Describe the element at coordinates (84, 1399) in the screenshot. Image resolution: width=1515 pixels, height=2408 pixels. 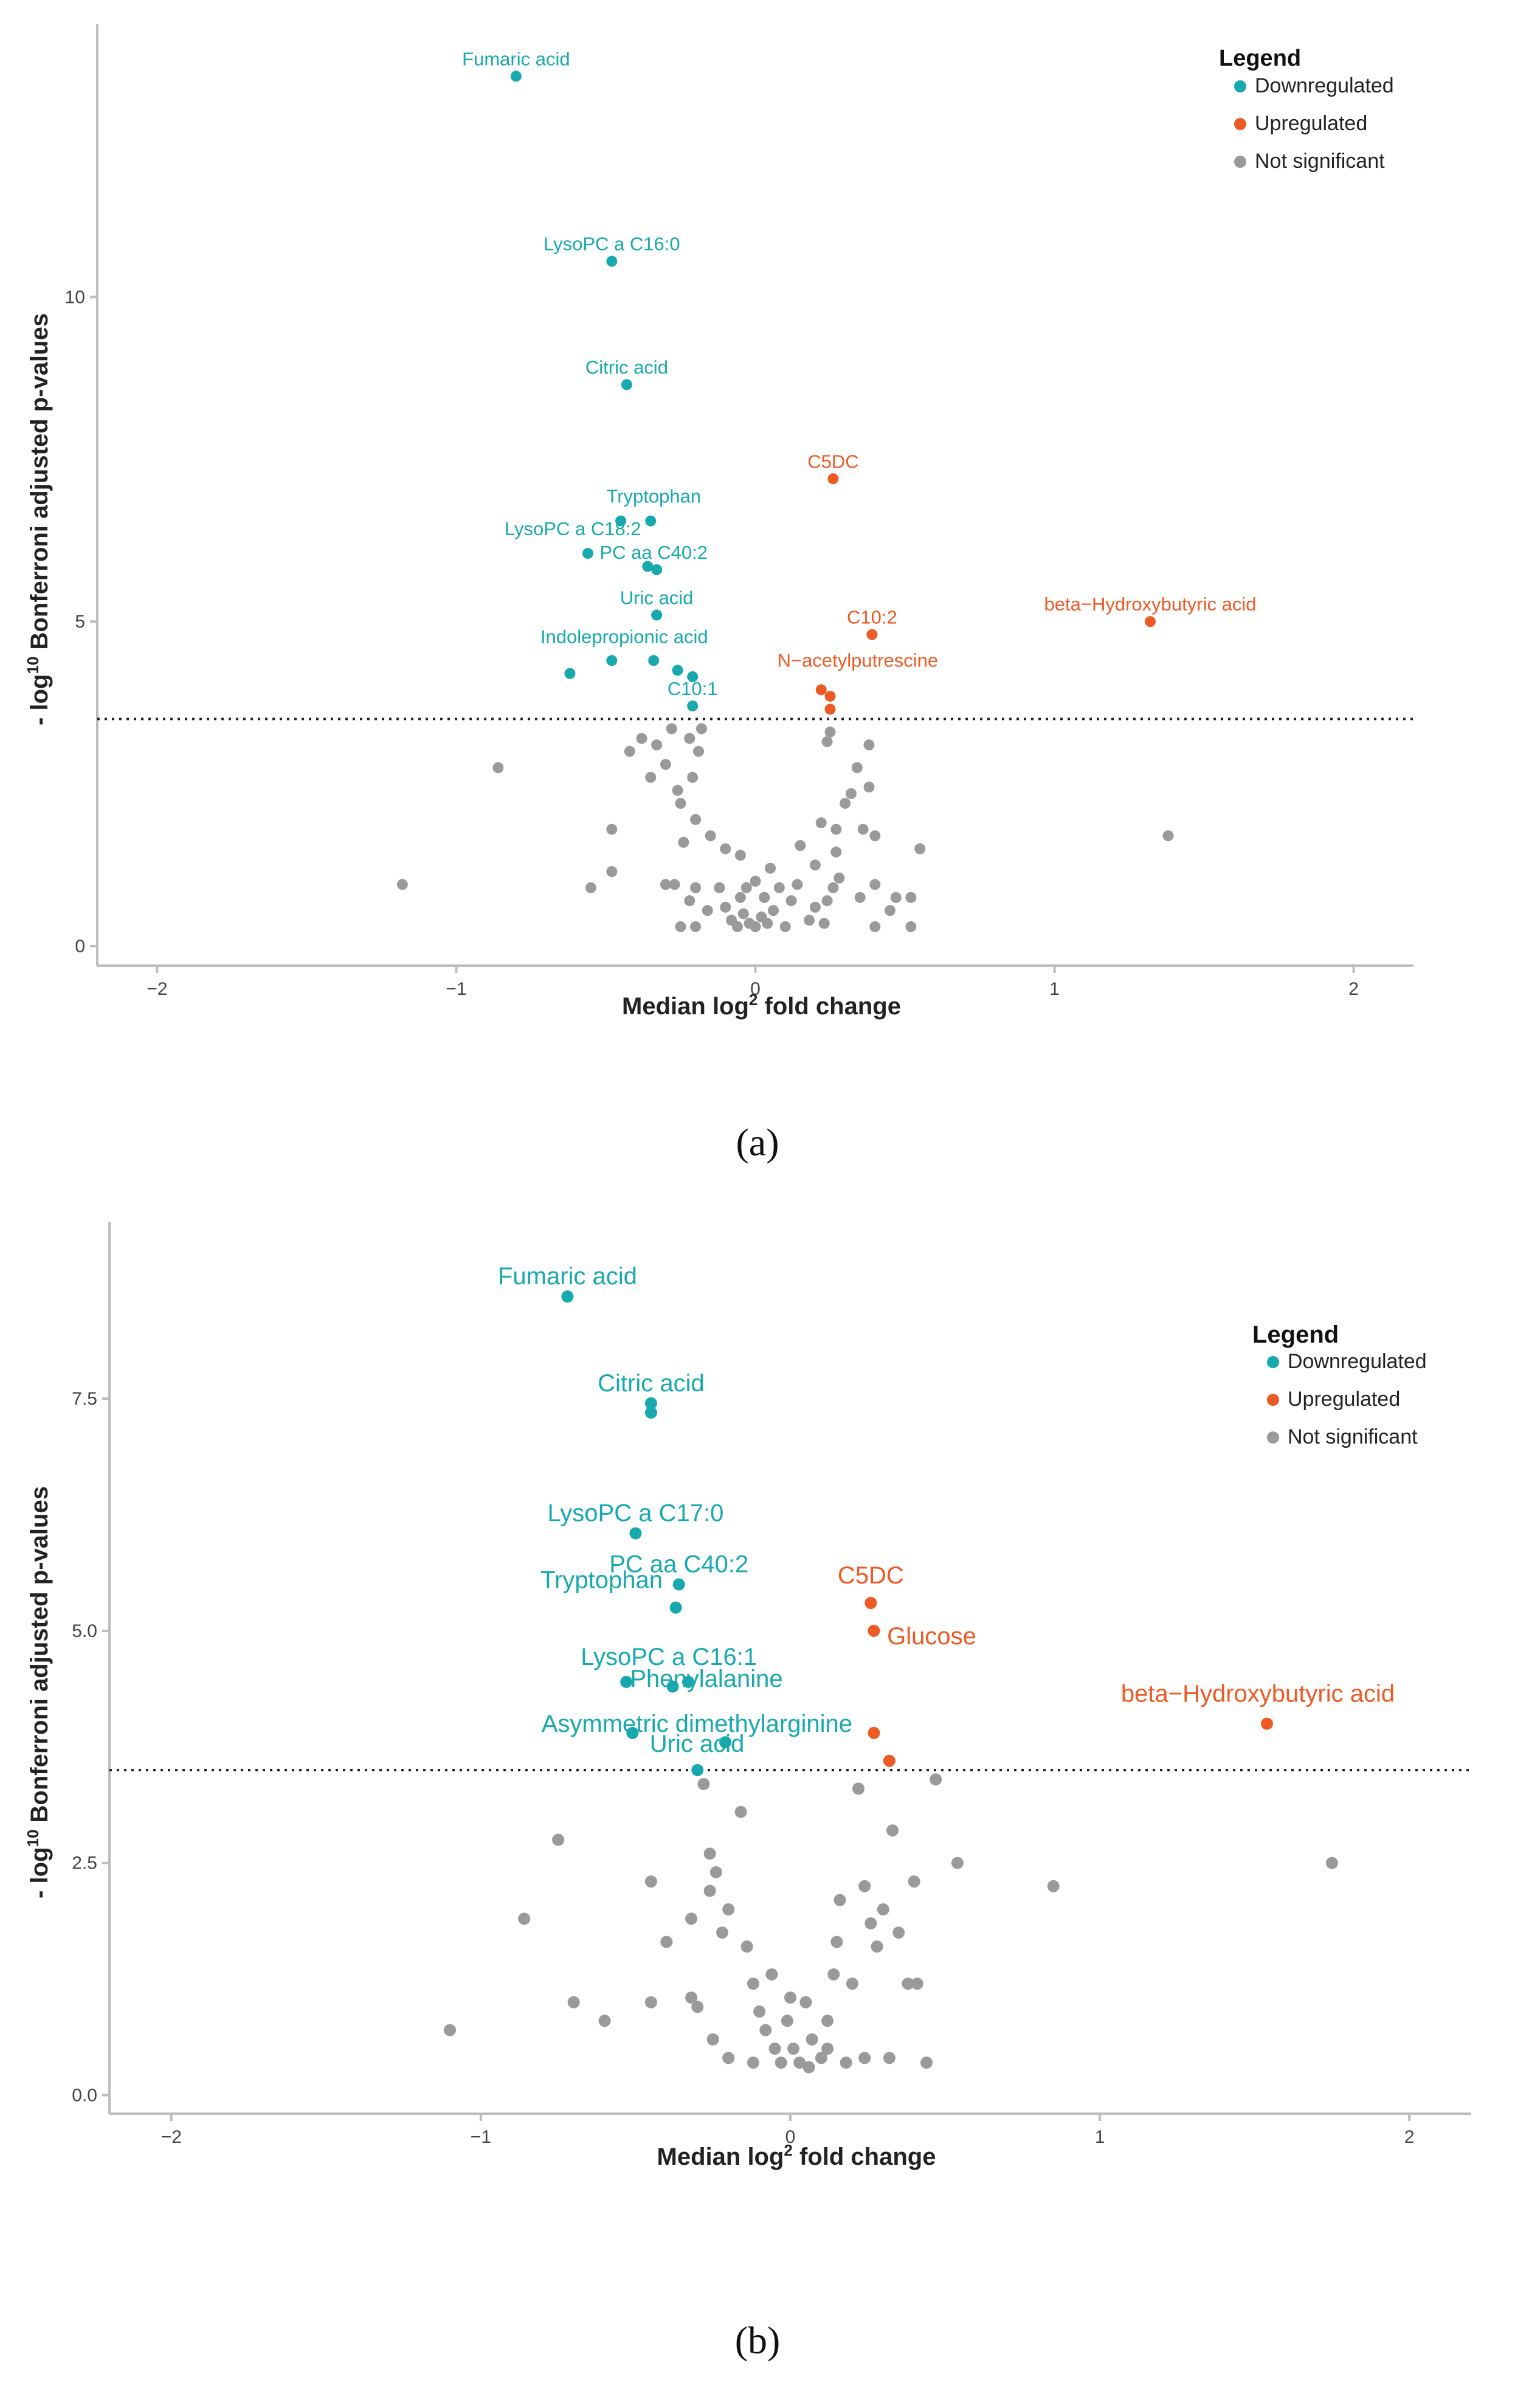
I see `y-tick-label: 7.5` at that location.